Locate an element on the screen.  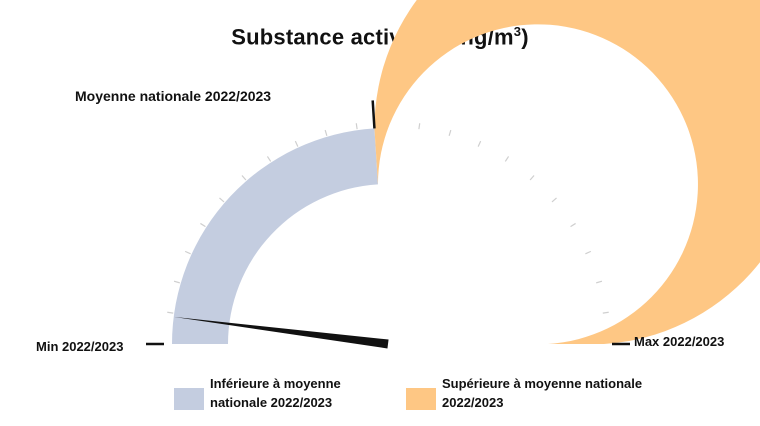
legend-label-above: Supérieure à moyenne nationale 2022/2023 is located at coordinates (592, 393).